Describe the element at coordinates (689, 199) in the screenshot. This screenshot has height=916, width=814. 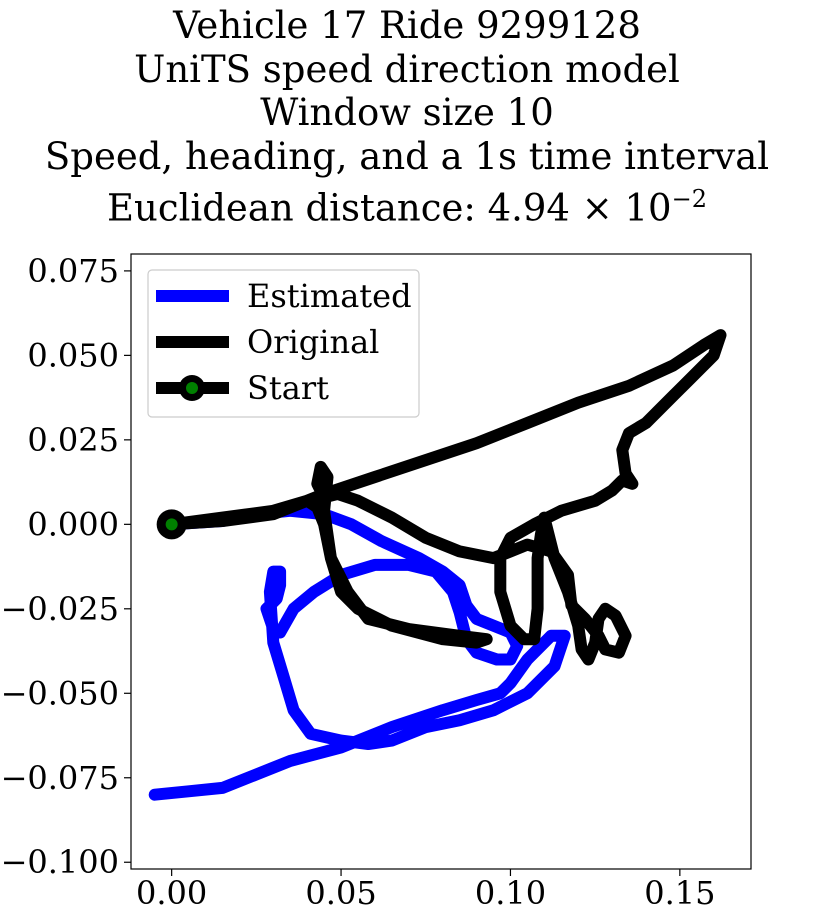
I see `title-line-5-exponent: −2` at that location.